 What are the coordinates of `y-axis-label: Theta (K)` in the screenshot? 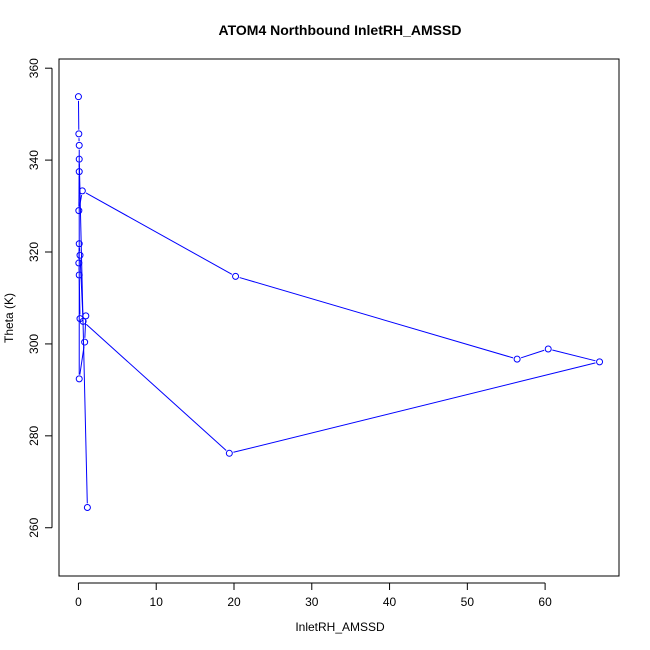 It's located at (9, 318).